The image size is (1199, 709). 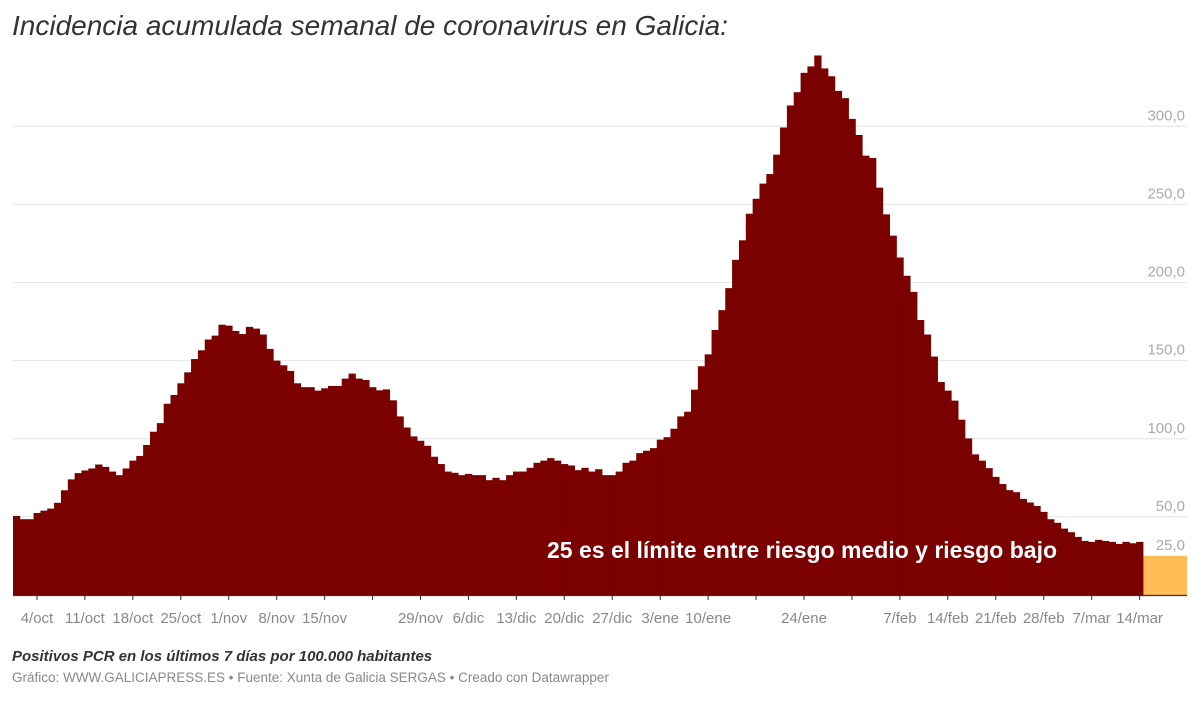 What do you see at coordinates (1166, 272) in the screenshot?
I see `y-tick-label: 200,0` at bounding box center [1166, 272].